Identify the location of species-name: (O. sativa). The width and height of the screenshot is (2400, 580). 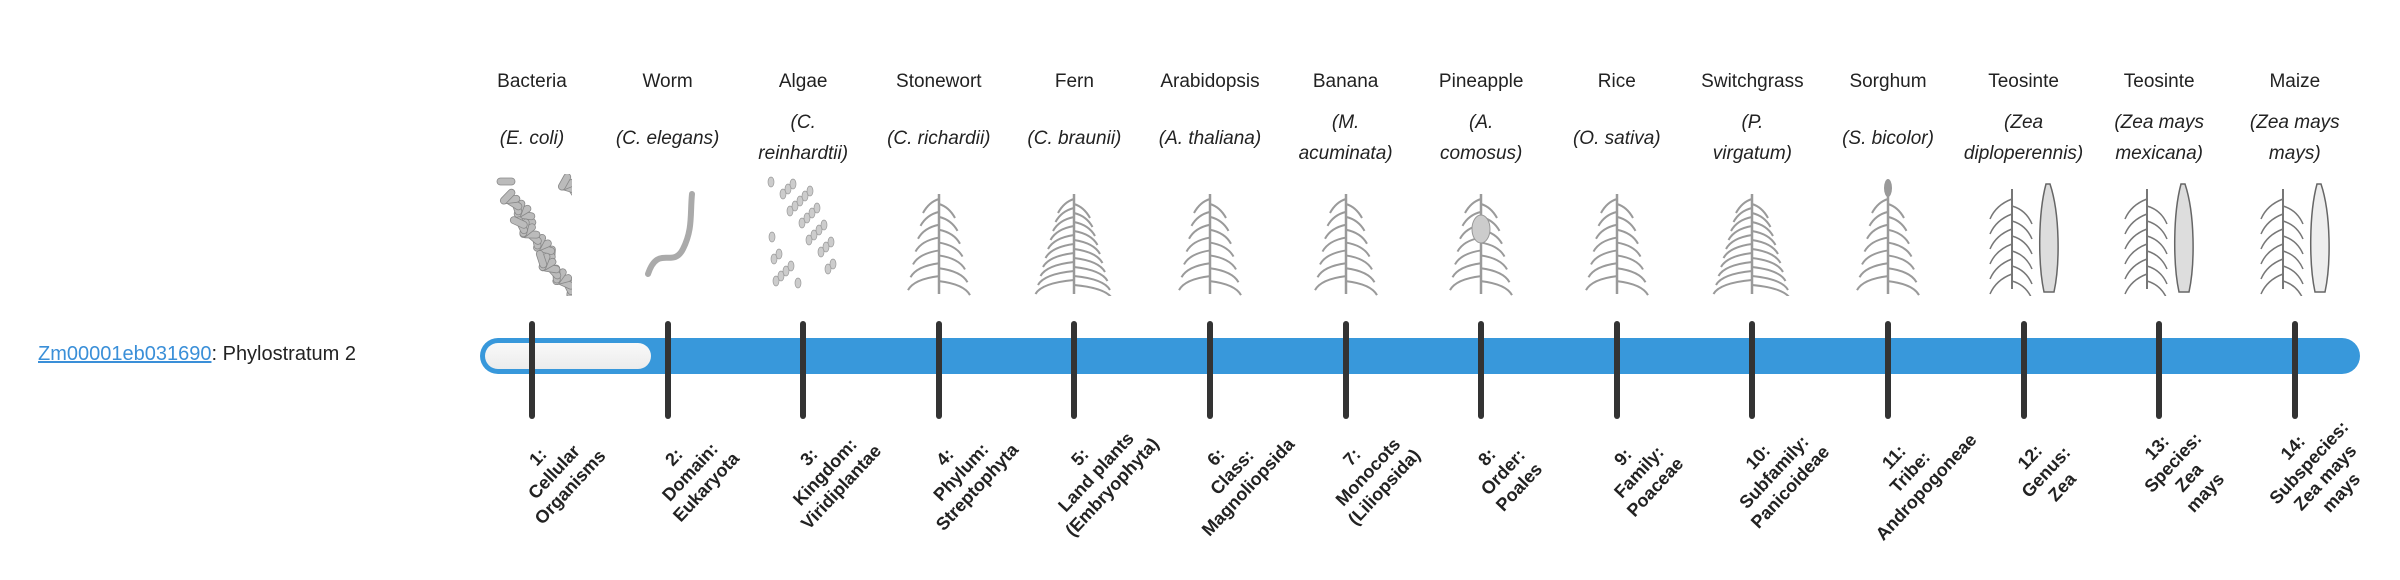
(1617, 138).